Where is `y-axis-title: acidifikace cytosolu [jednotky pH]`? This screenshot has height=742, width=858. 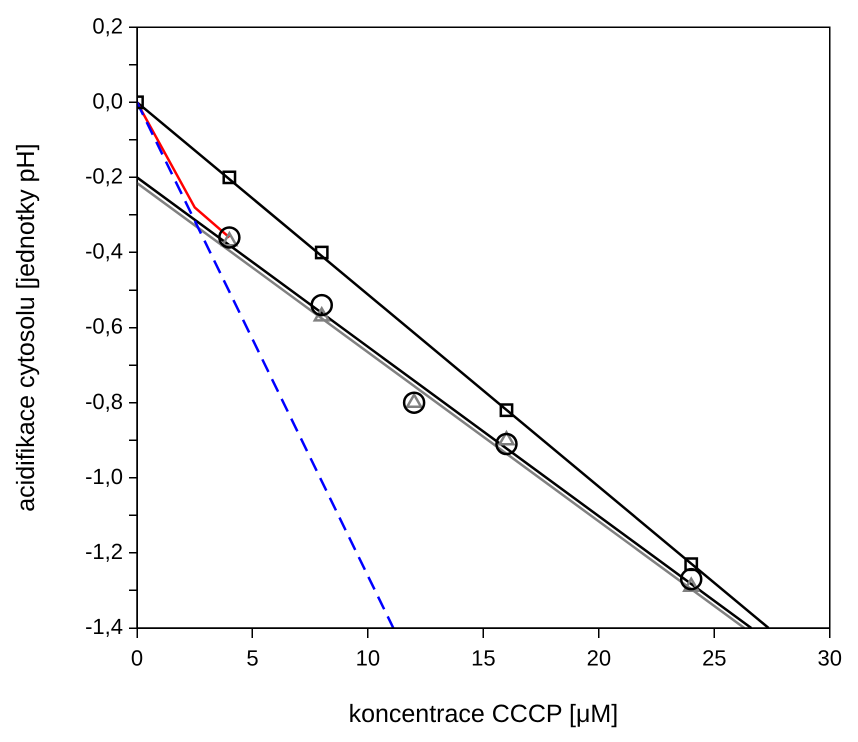
y-axis-title: acidifikace cytosolu [jednotky pH] is located at coordinates (26, 327).